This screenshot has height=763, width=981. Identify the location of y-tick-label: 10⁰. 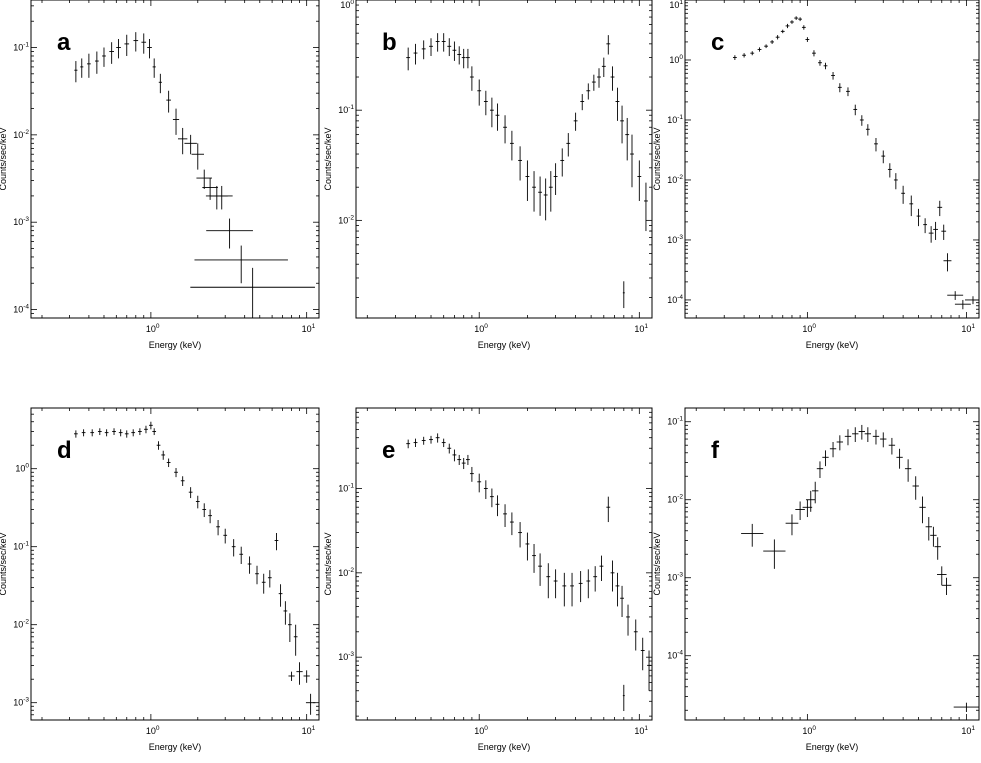
(676, 59).